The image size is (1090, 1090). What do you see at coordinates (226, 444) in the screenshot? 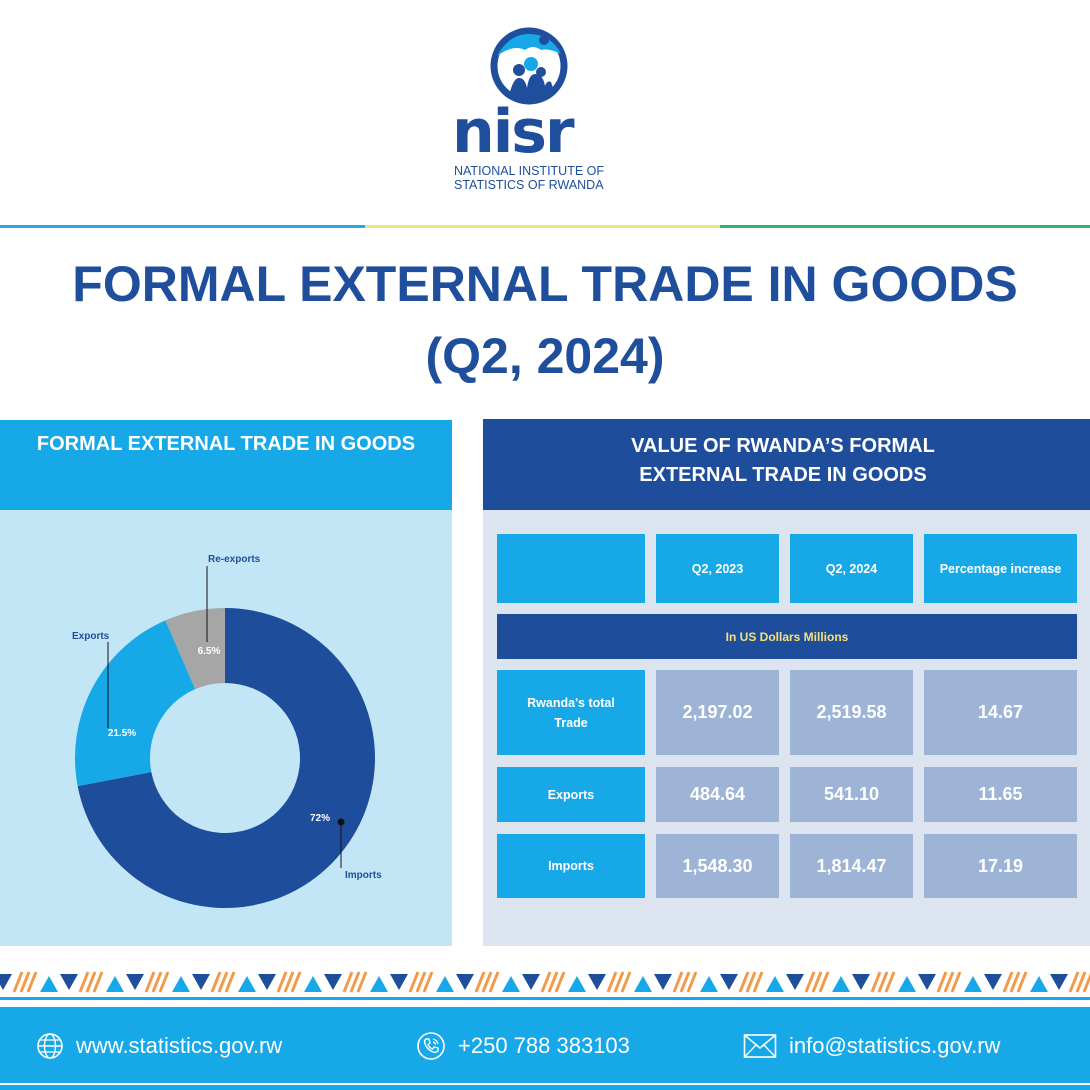
I see `chart-panel-title: FORMAL EXTERNAL TRADE IN GOODS` at bounding box center [226, 444].